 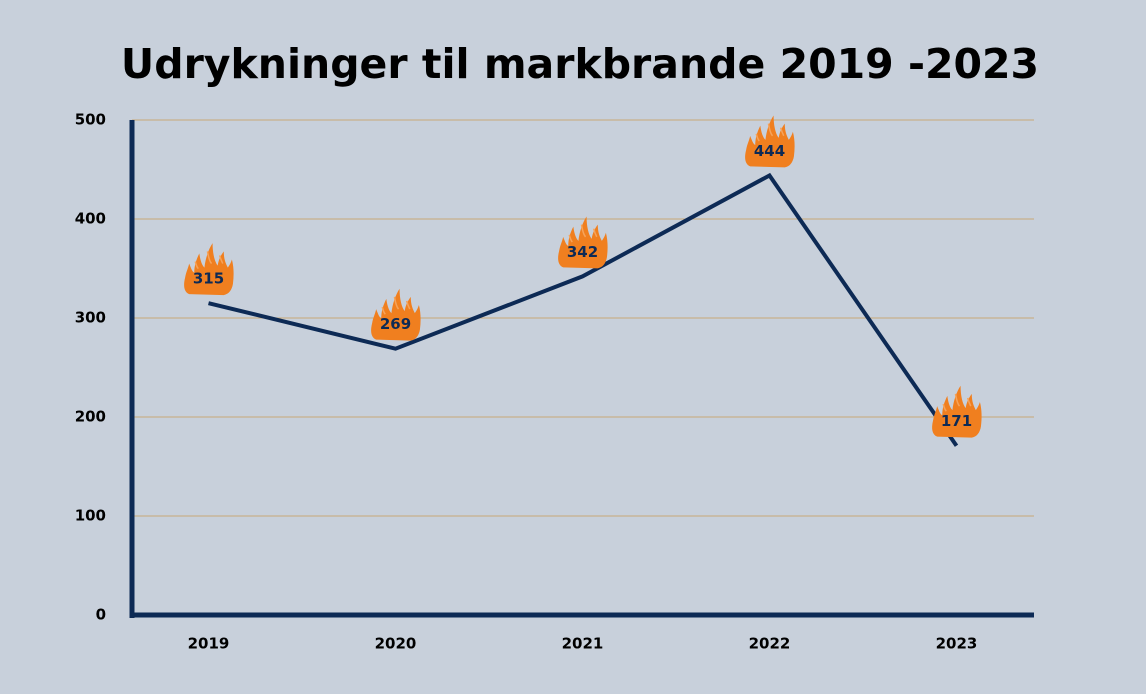 I want to click on y-tick-label: 500, so click(x=90, y=120).